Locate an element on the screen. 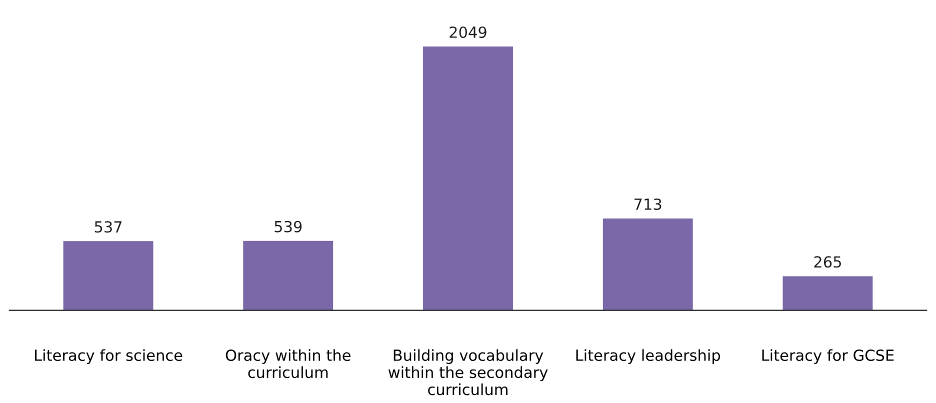 Image resolution: width=936 pixels, height=403 pixels. x-tick-label: Literacy leadership is located at coordinates (648, 356).